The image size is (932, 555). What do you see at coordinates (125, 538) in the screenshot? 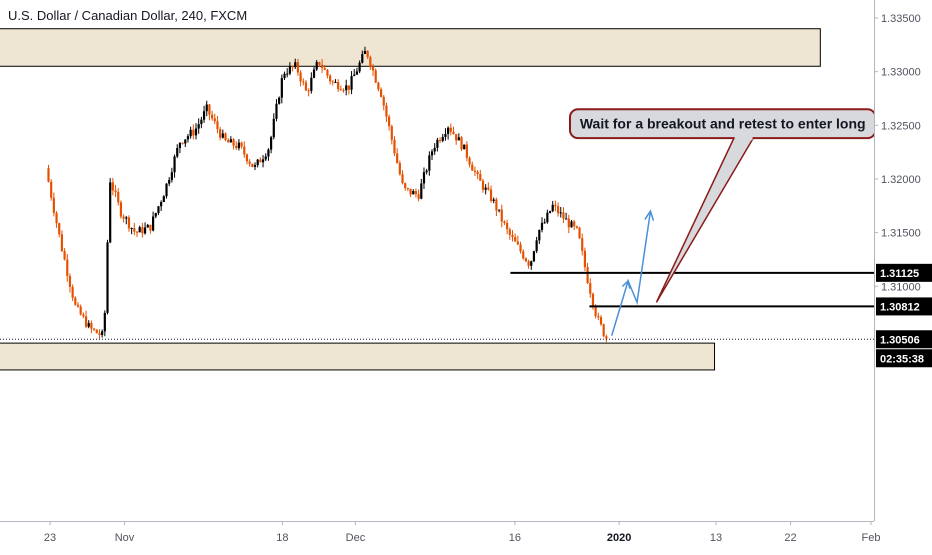
I see `x-tick-label: Nov` at bounding box center [125, 538].